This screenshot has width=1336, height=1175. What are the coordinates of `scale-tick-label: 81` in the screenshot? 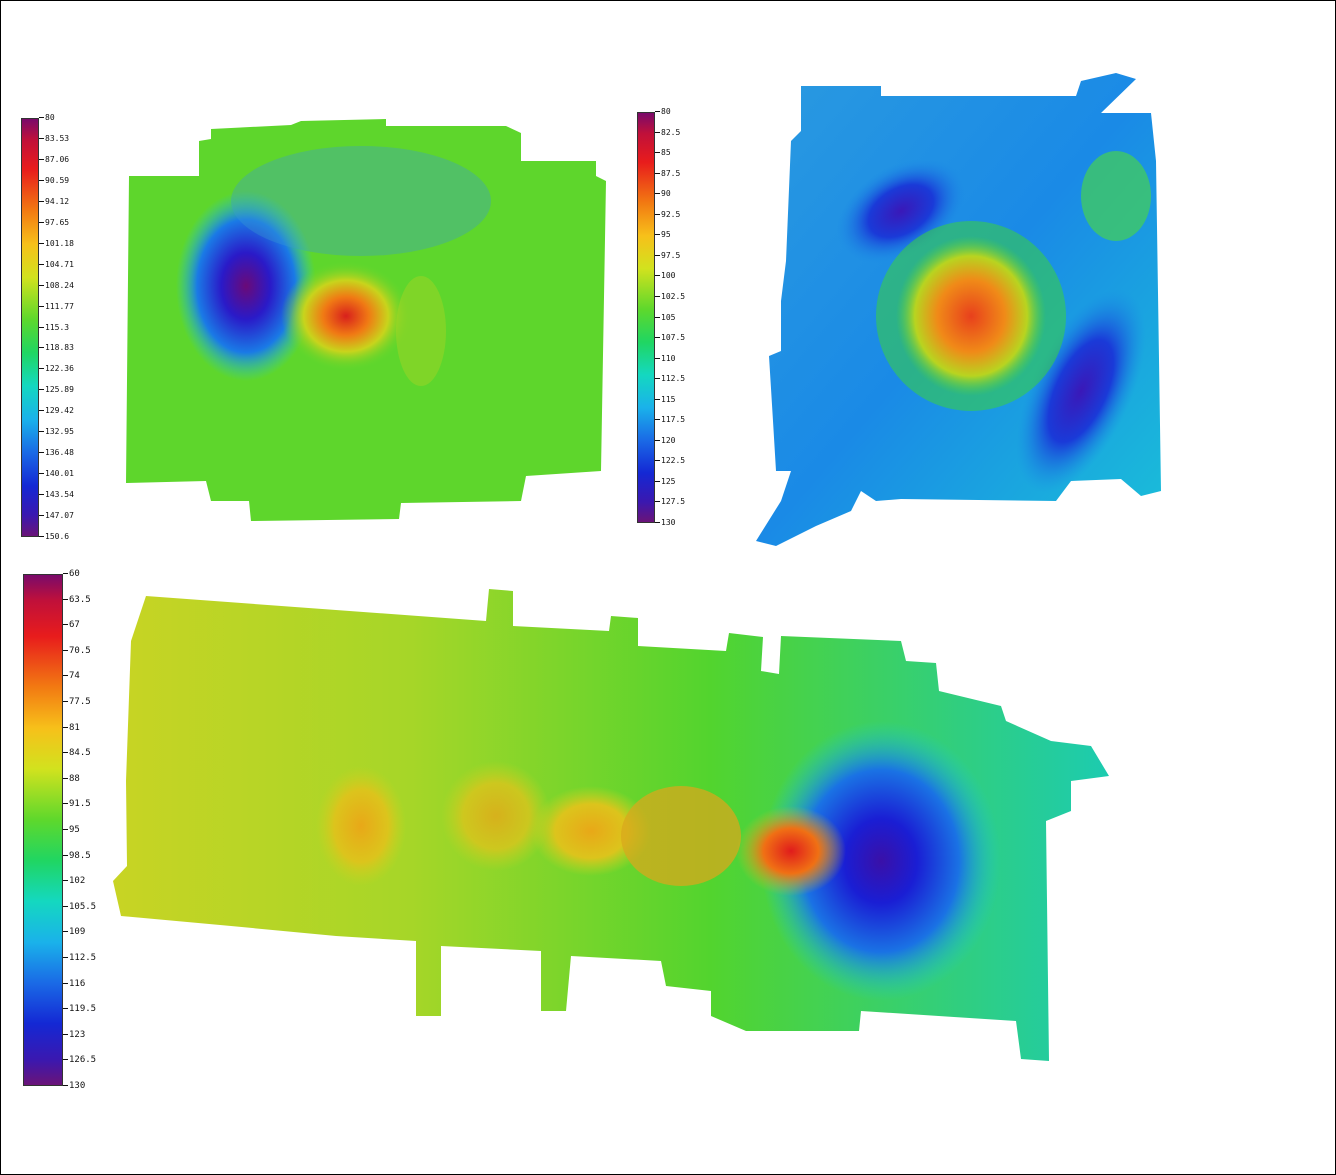 It's located at (71, 727).